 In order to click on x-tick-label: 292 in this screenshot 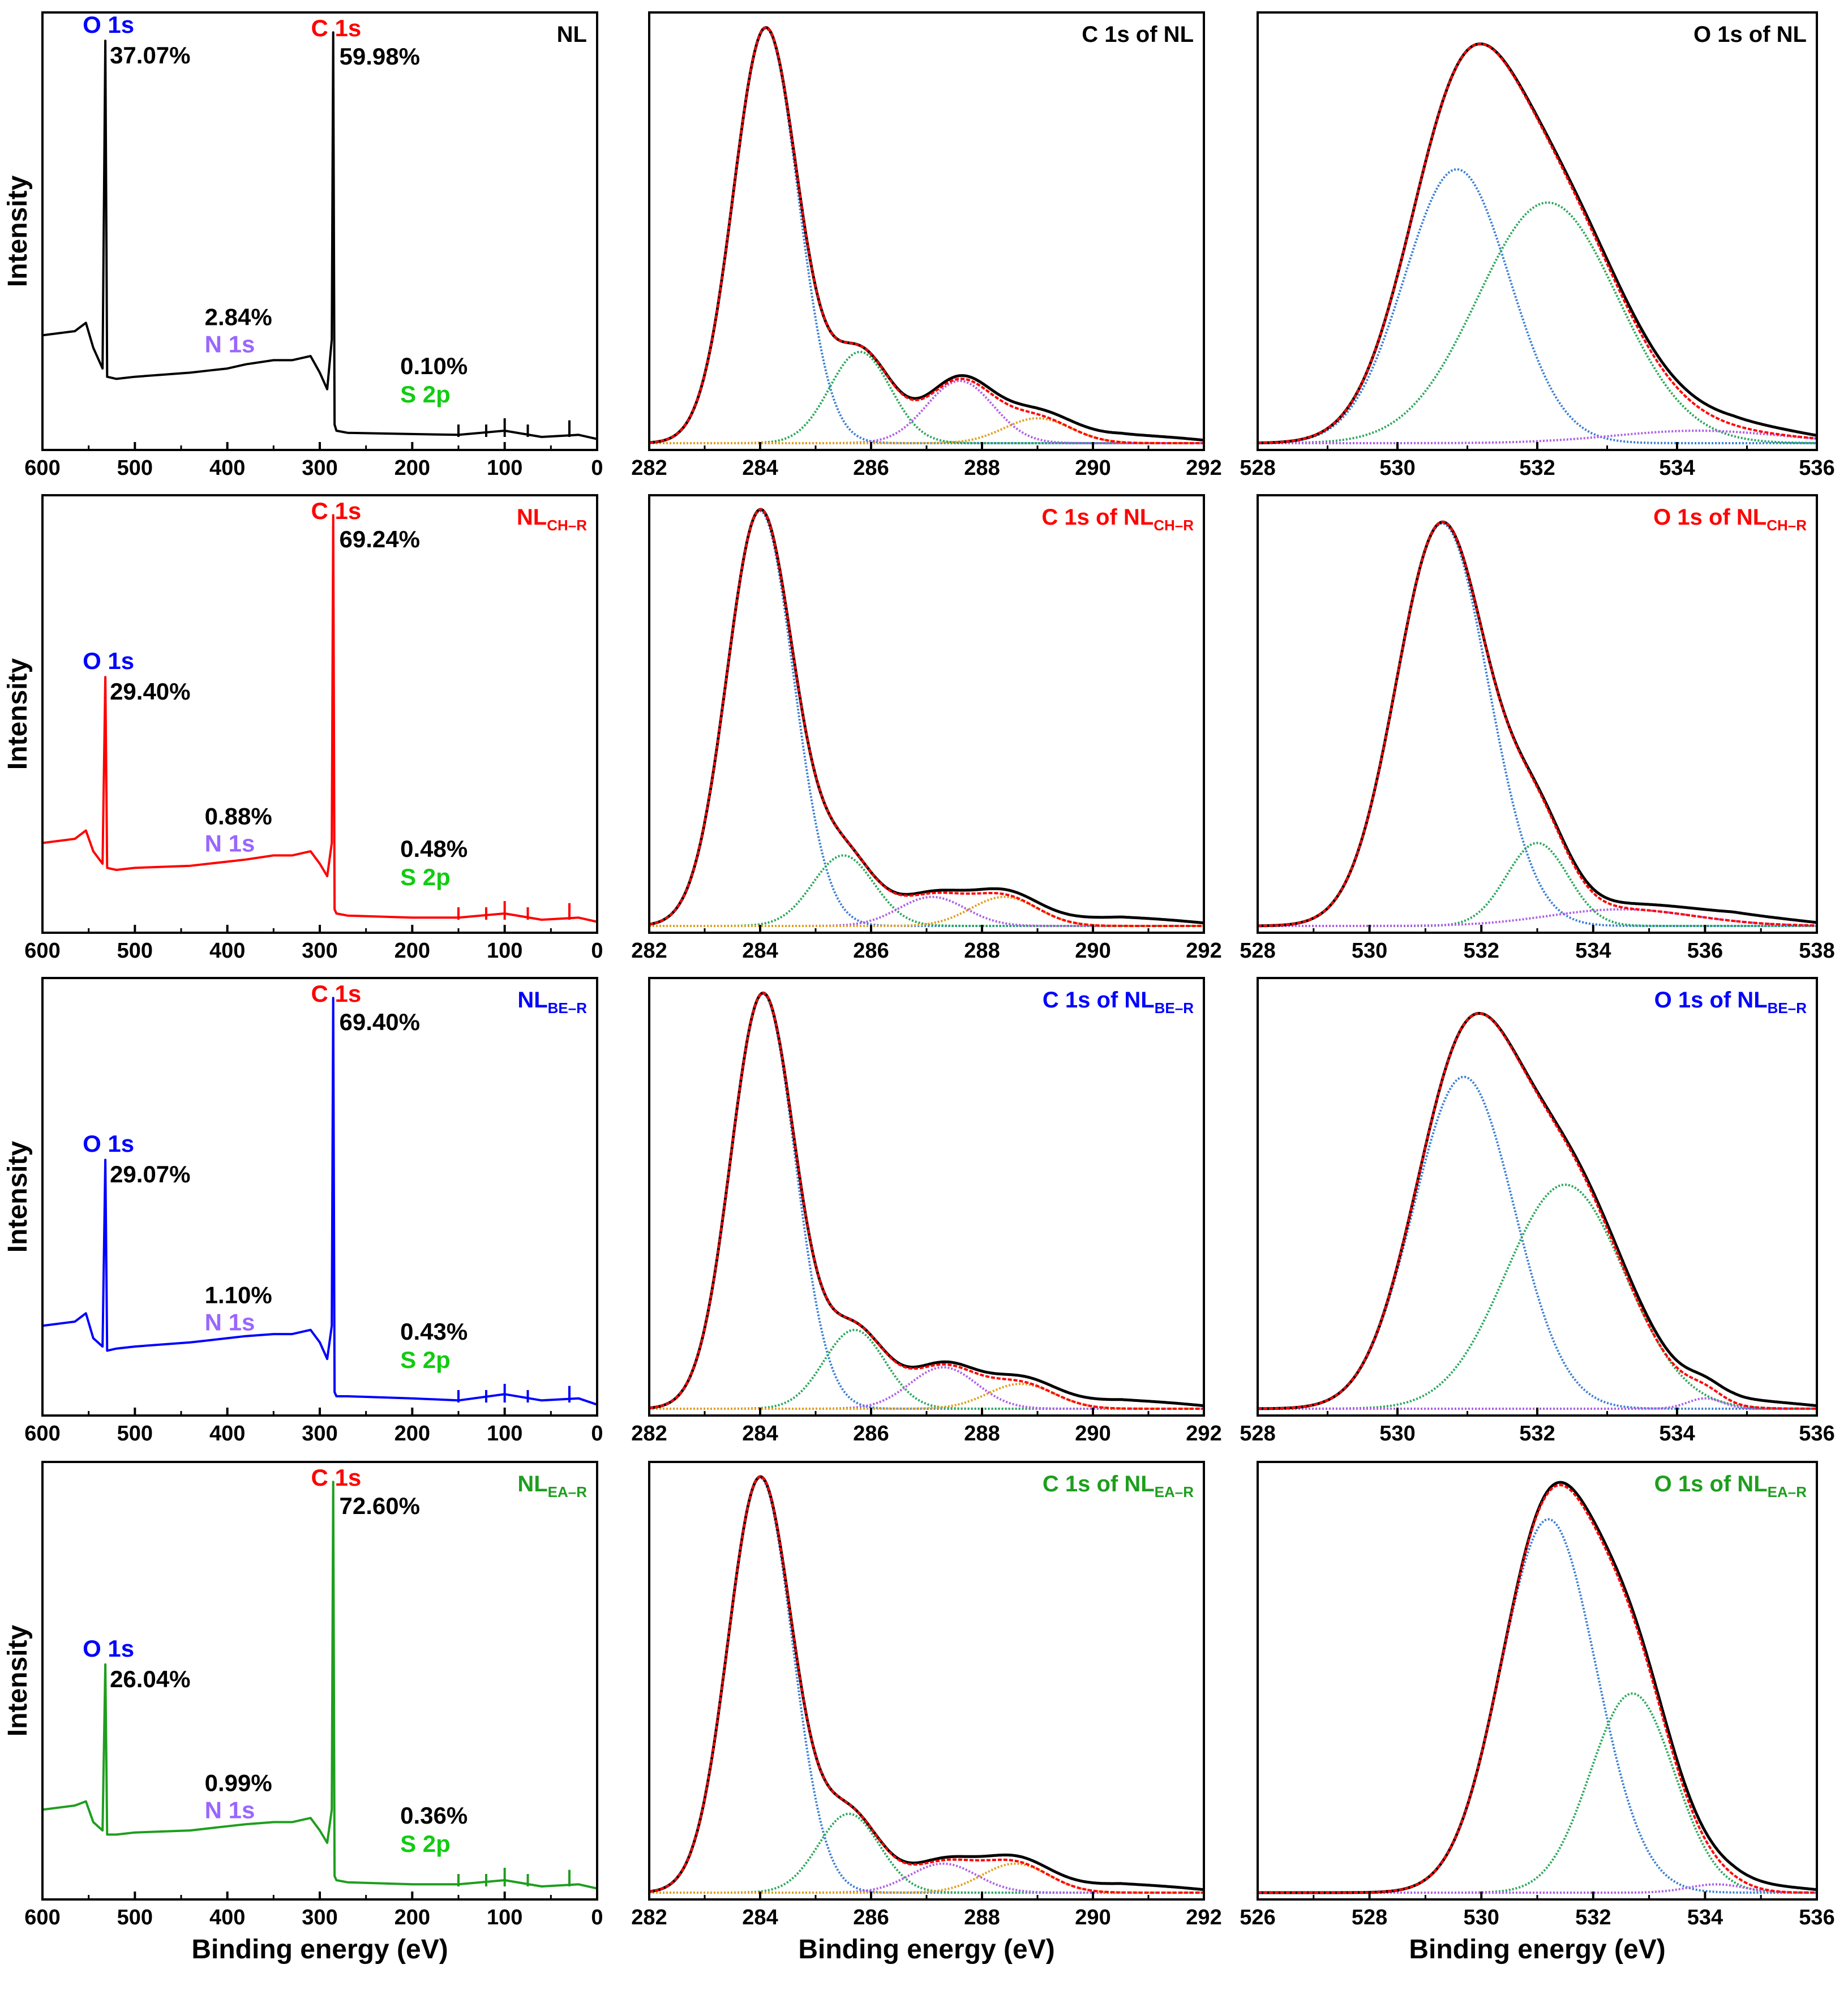, I will do `click(1203, 468)`.